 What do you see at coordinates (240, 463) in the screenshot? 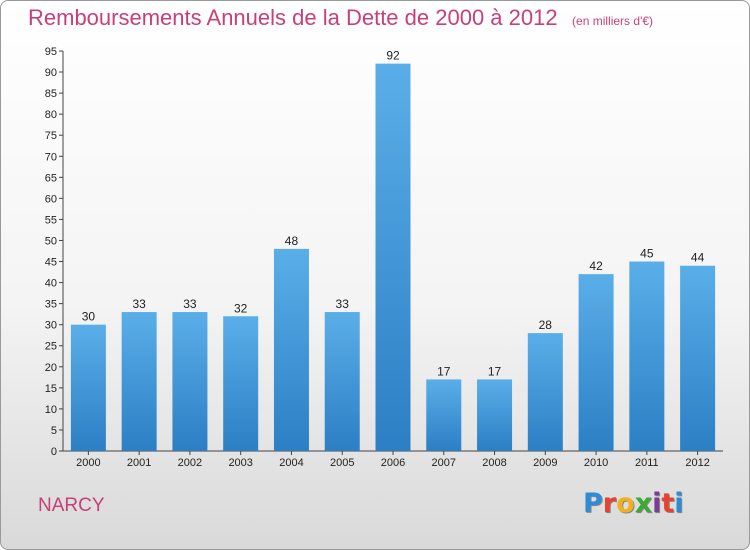
I see `x-tick-label: 2003` at bounding box center [240, 463].